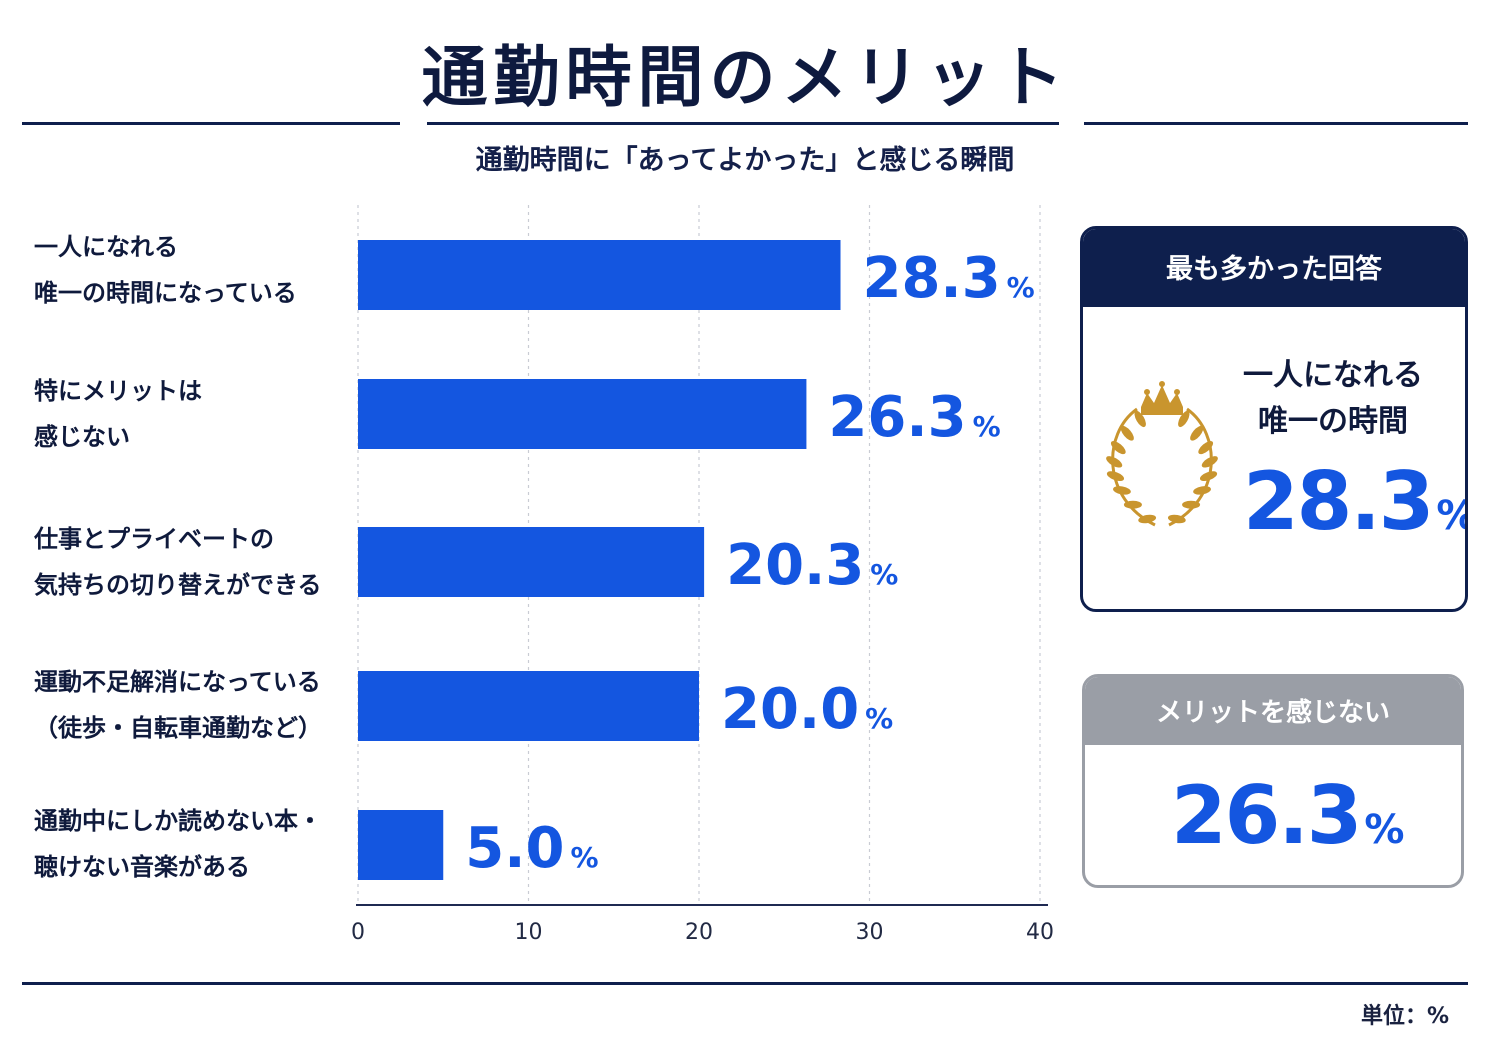  Describe the element at coordinates (1274, 268) in the screenshot. I see `top-card-header: 最も多かった回答` at that location.